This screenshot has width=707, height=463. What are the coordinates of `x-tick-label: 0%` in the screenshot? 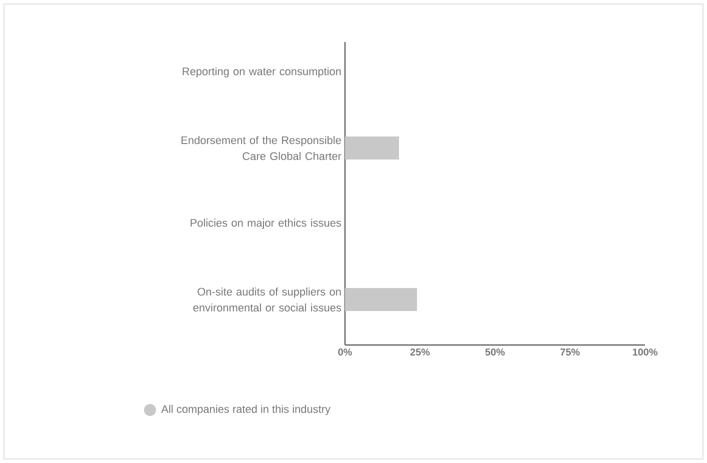 It's located at (345, 352).